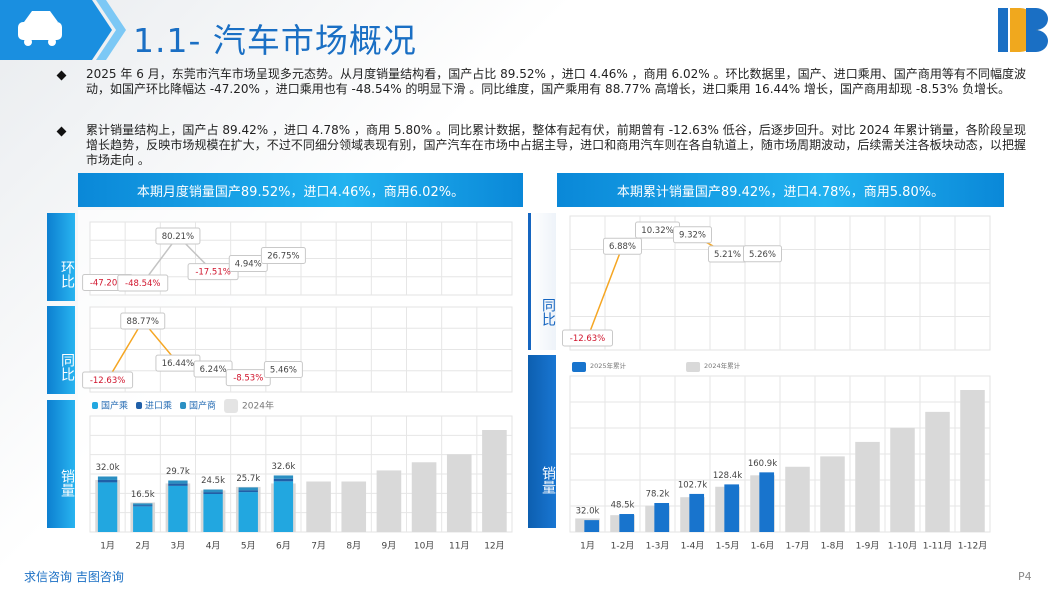 The width and height of the screenshot is (1053, 592). What do you see at coordinates (727, 476) in the screenshot?
I see `data-label: 128.4k` at bounding box center [727, 476].